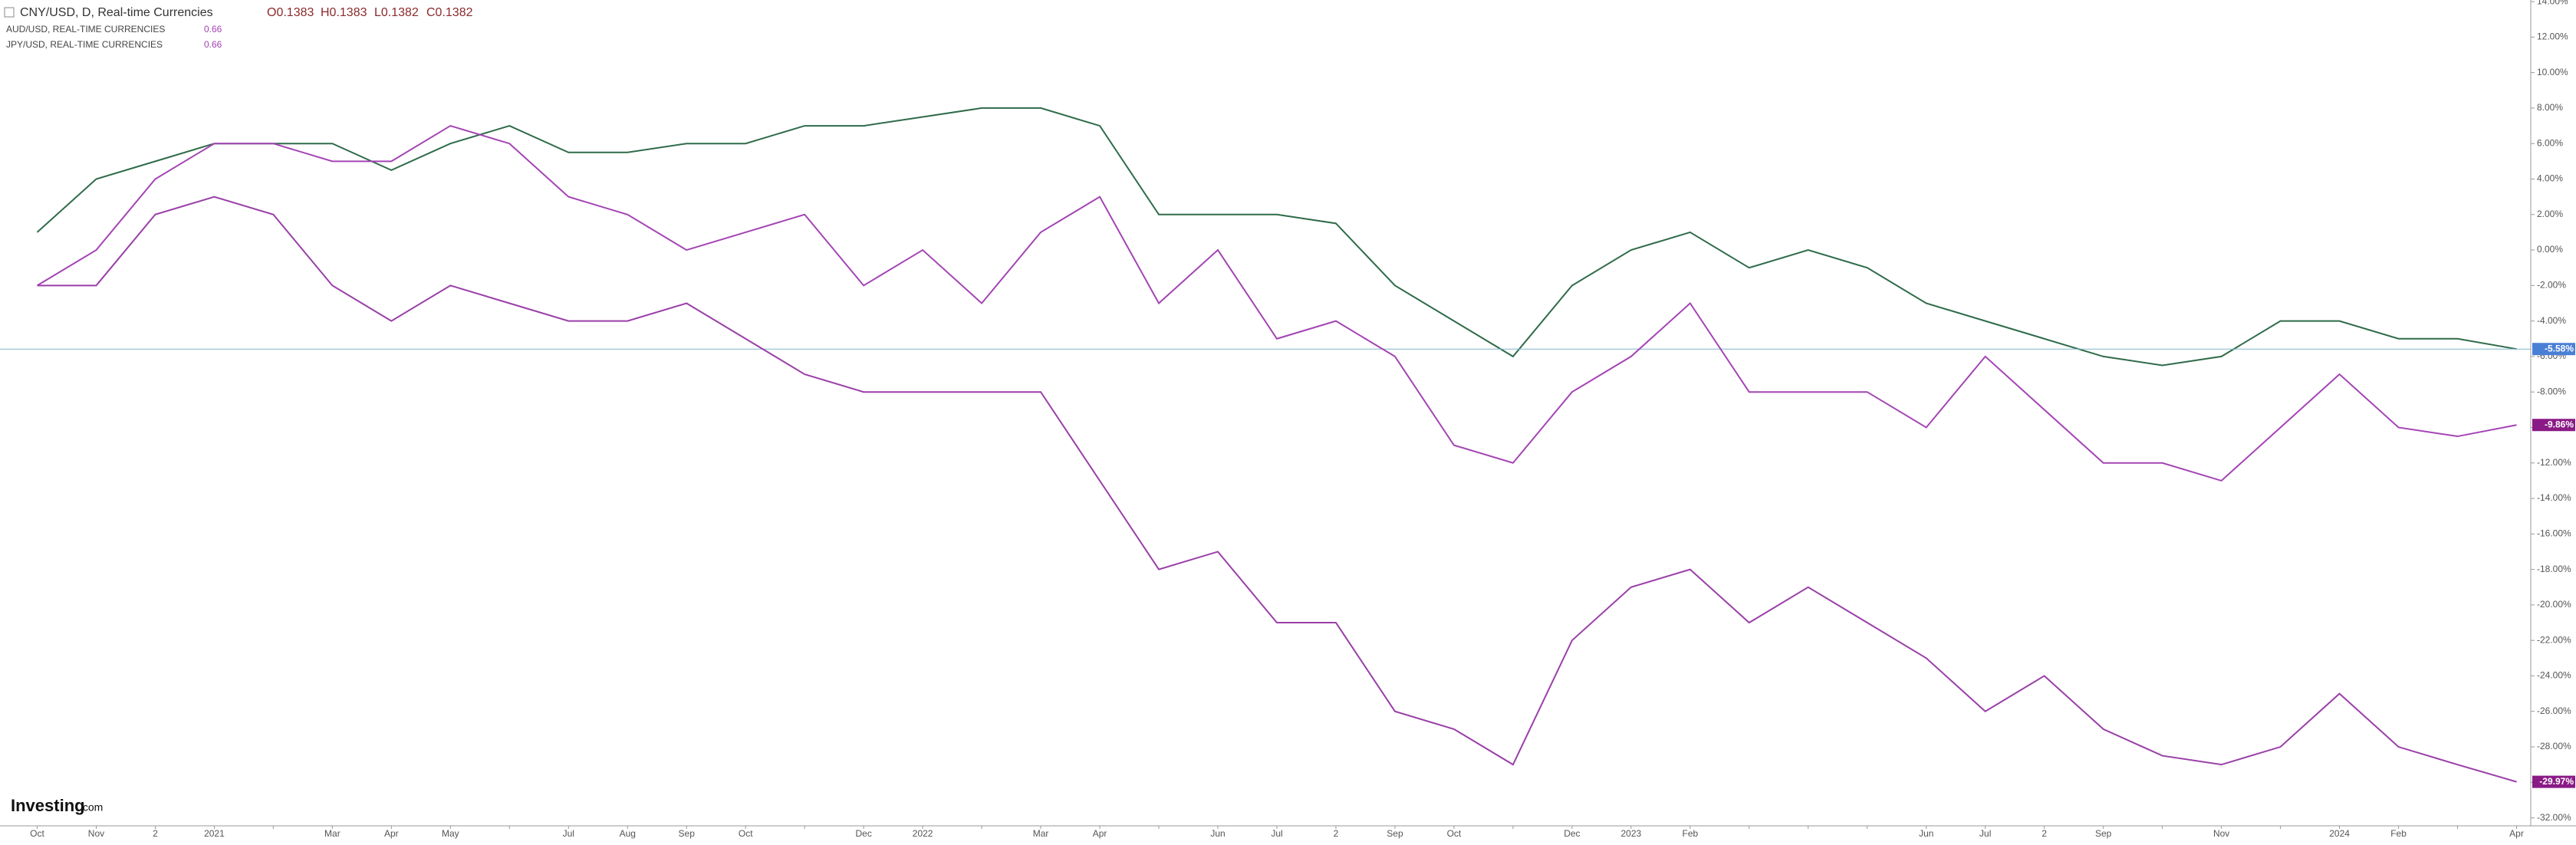  I want to click on x-tick-label: Aug, so click(628, 833).